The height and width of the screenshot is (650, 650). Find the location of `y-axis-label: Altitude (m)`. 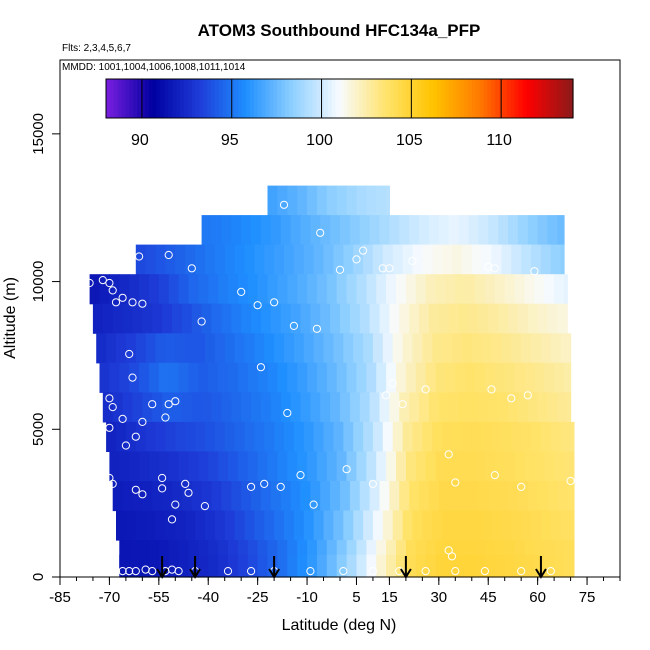

y-axis-label: Altitude (m) is located at coordinates (10, 318).